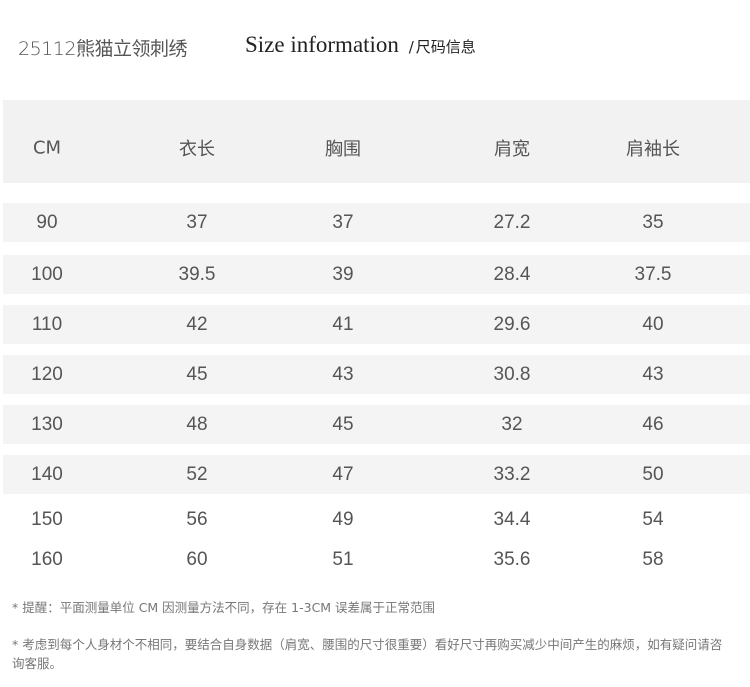 This screenshot has height=687, width=750. I want to click on column-header: 衣长, so click(197, 149).